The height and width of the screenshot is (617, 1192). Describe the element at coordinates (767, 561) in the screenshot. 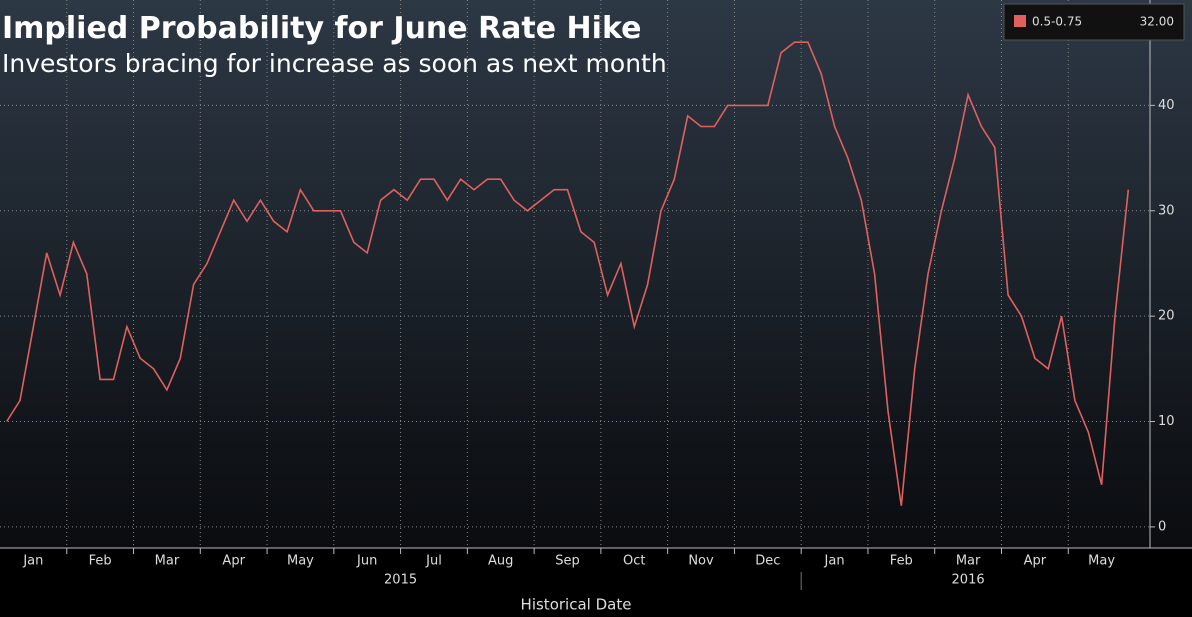

I see `x-tick-label: Dec` at that location.